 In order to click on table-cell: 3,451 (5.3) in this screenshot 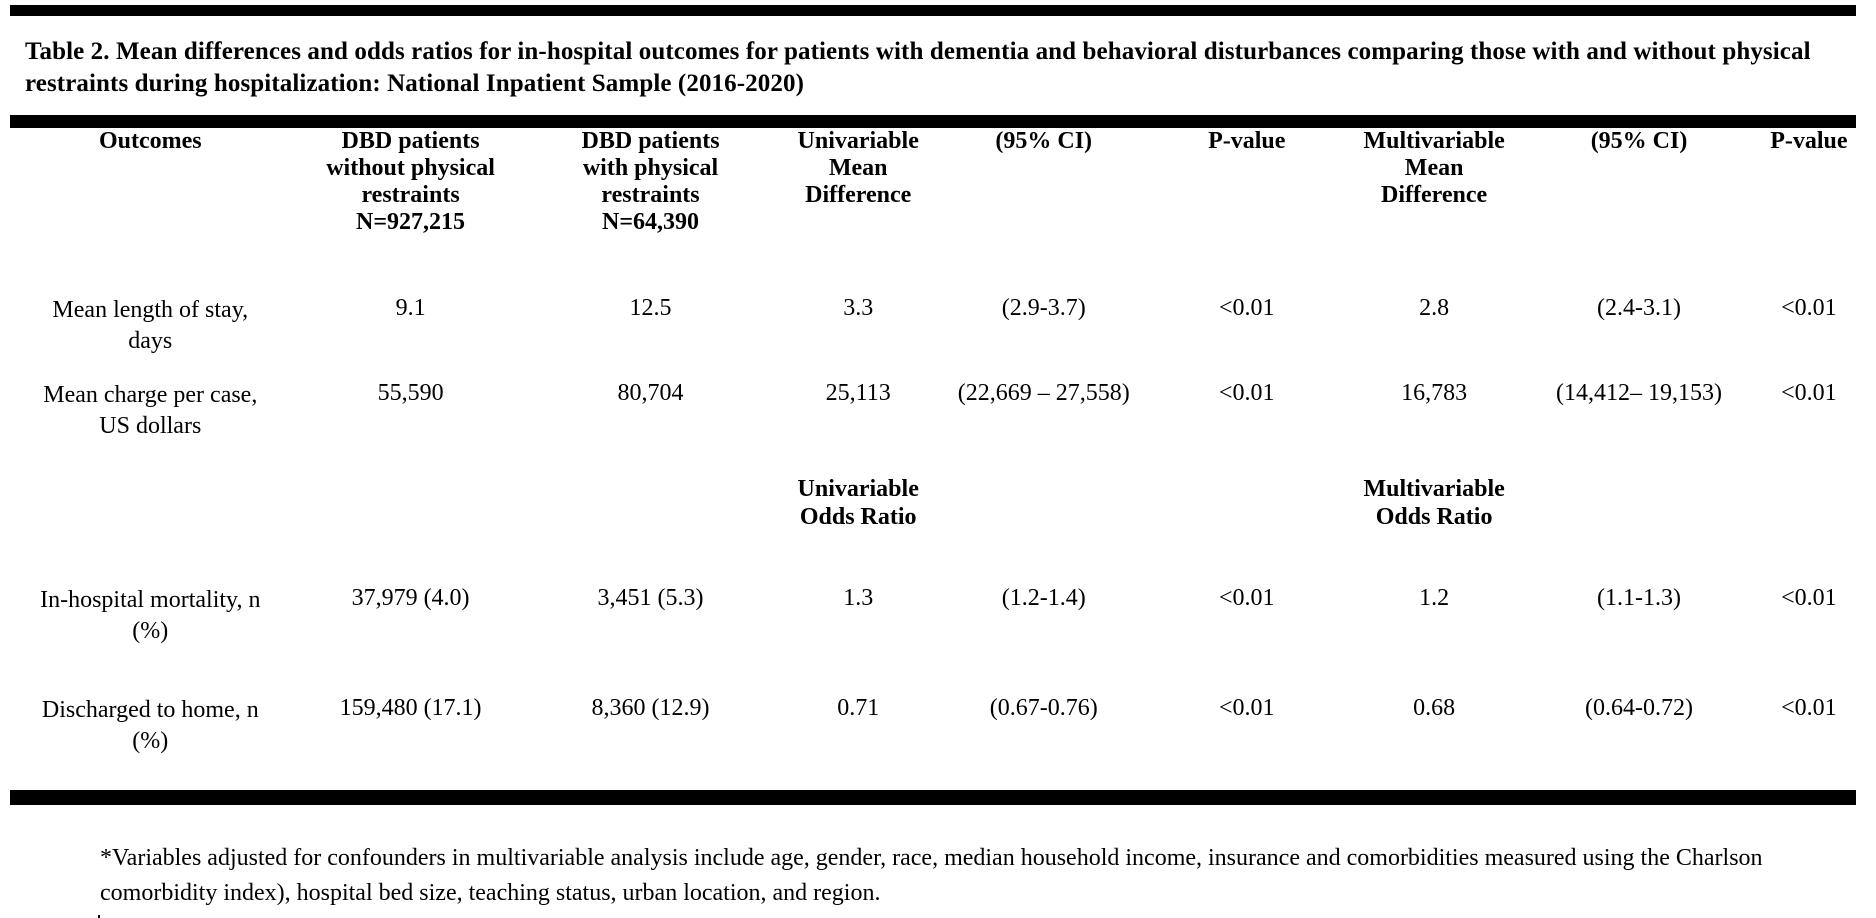, I will do `click(650, 598)`.